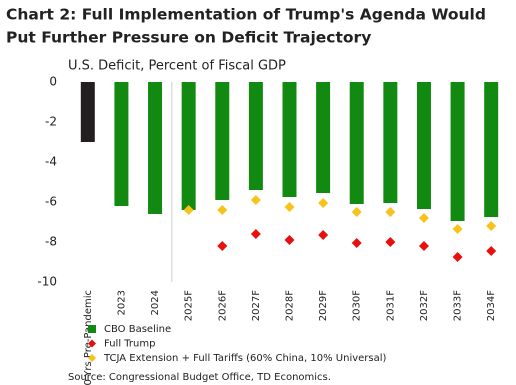 The height and width of the screenshot is (385, 516). Describe the element at coordinates (137, 329) in the screenshot. I see `legend-label: CBO Baseline` at that location.